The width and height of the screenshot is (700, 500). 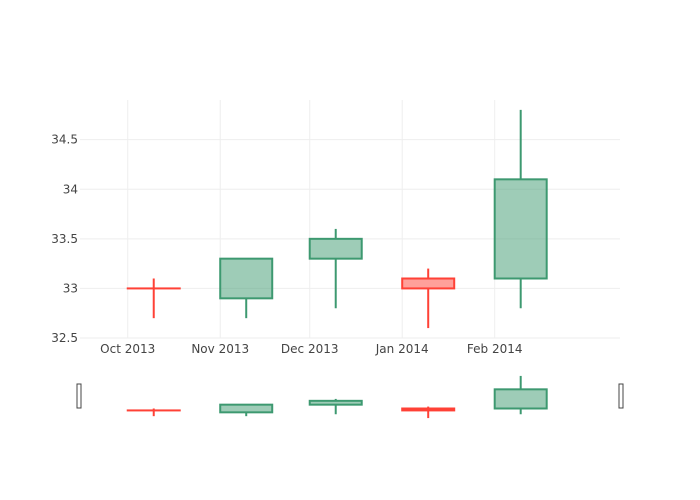 I want to click on y-tick-label: 33.5, so click(x=64, y=239).